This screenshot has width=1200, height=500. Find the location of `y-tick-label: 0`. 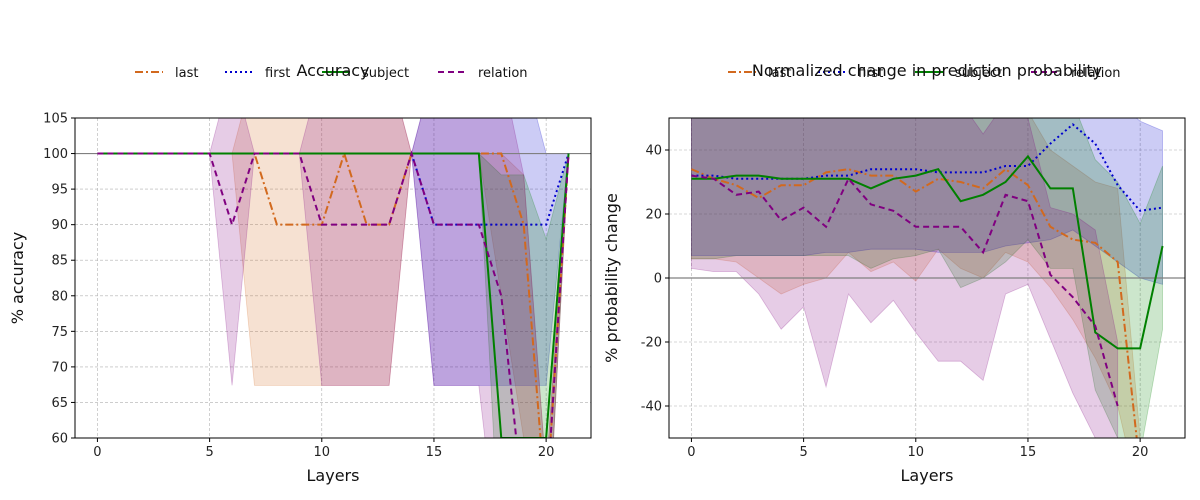

y-tick-label: 0 is located at coordinates (658, 279).